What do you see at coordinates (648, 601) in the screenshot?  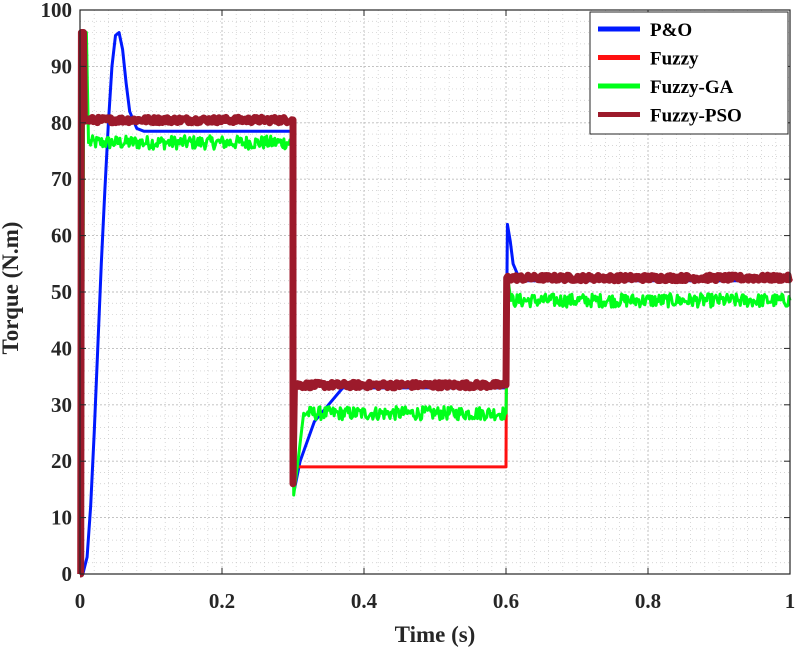 I see `x-tick-label: 0.8` at bounding box center [648, 601].